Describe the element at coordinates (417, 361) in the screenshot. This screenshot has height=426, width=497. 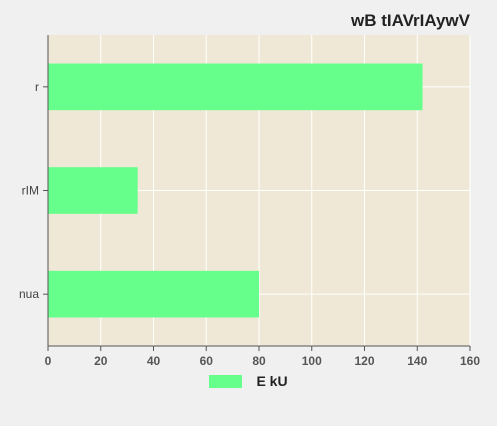
I see `x-tick-label: 140` at that location.